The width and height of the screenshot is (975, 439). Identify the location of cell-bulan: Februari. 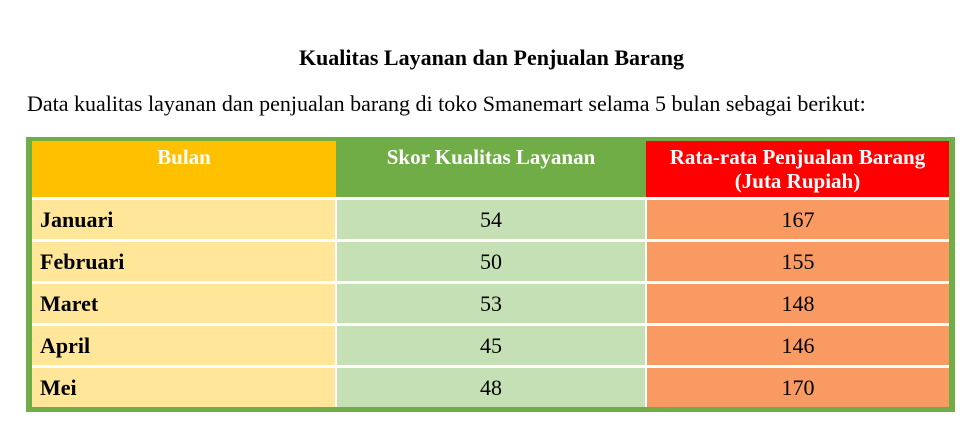
(184, 261).